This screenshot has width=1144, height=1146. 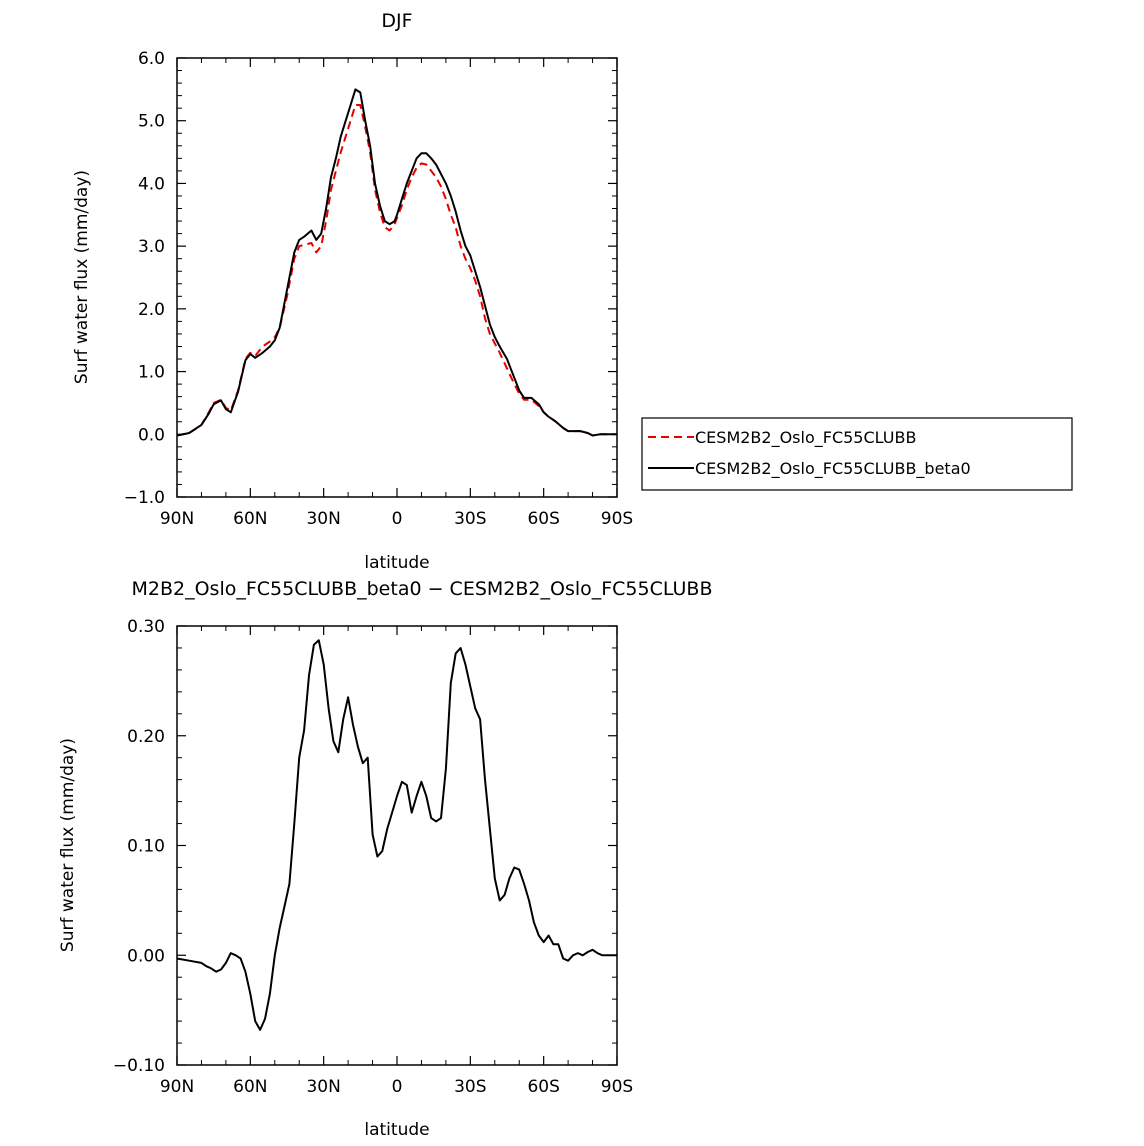 I want to click on top-x-tick-label: 60N, so click(x=250, y=519).